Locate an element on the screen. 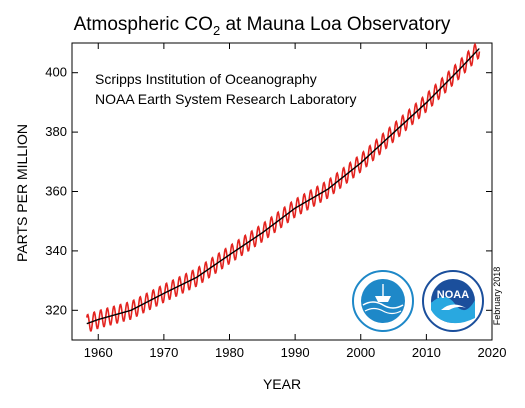 The width and height of the screenshot is (525, 408). subtitle-noaa: NOAA Earth System Research Laboratory is located at coordinates (225, 99).